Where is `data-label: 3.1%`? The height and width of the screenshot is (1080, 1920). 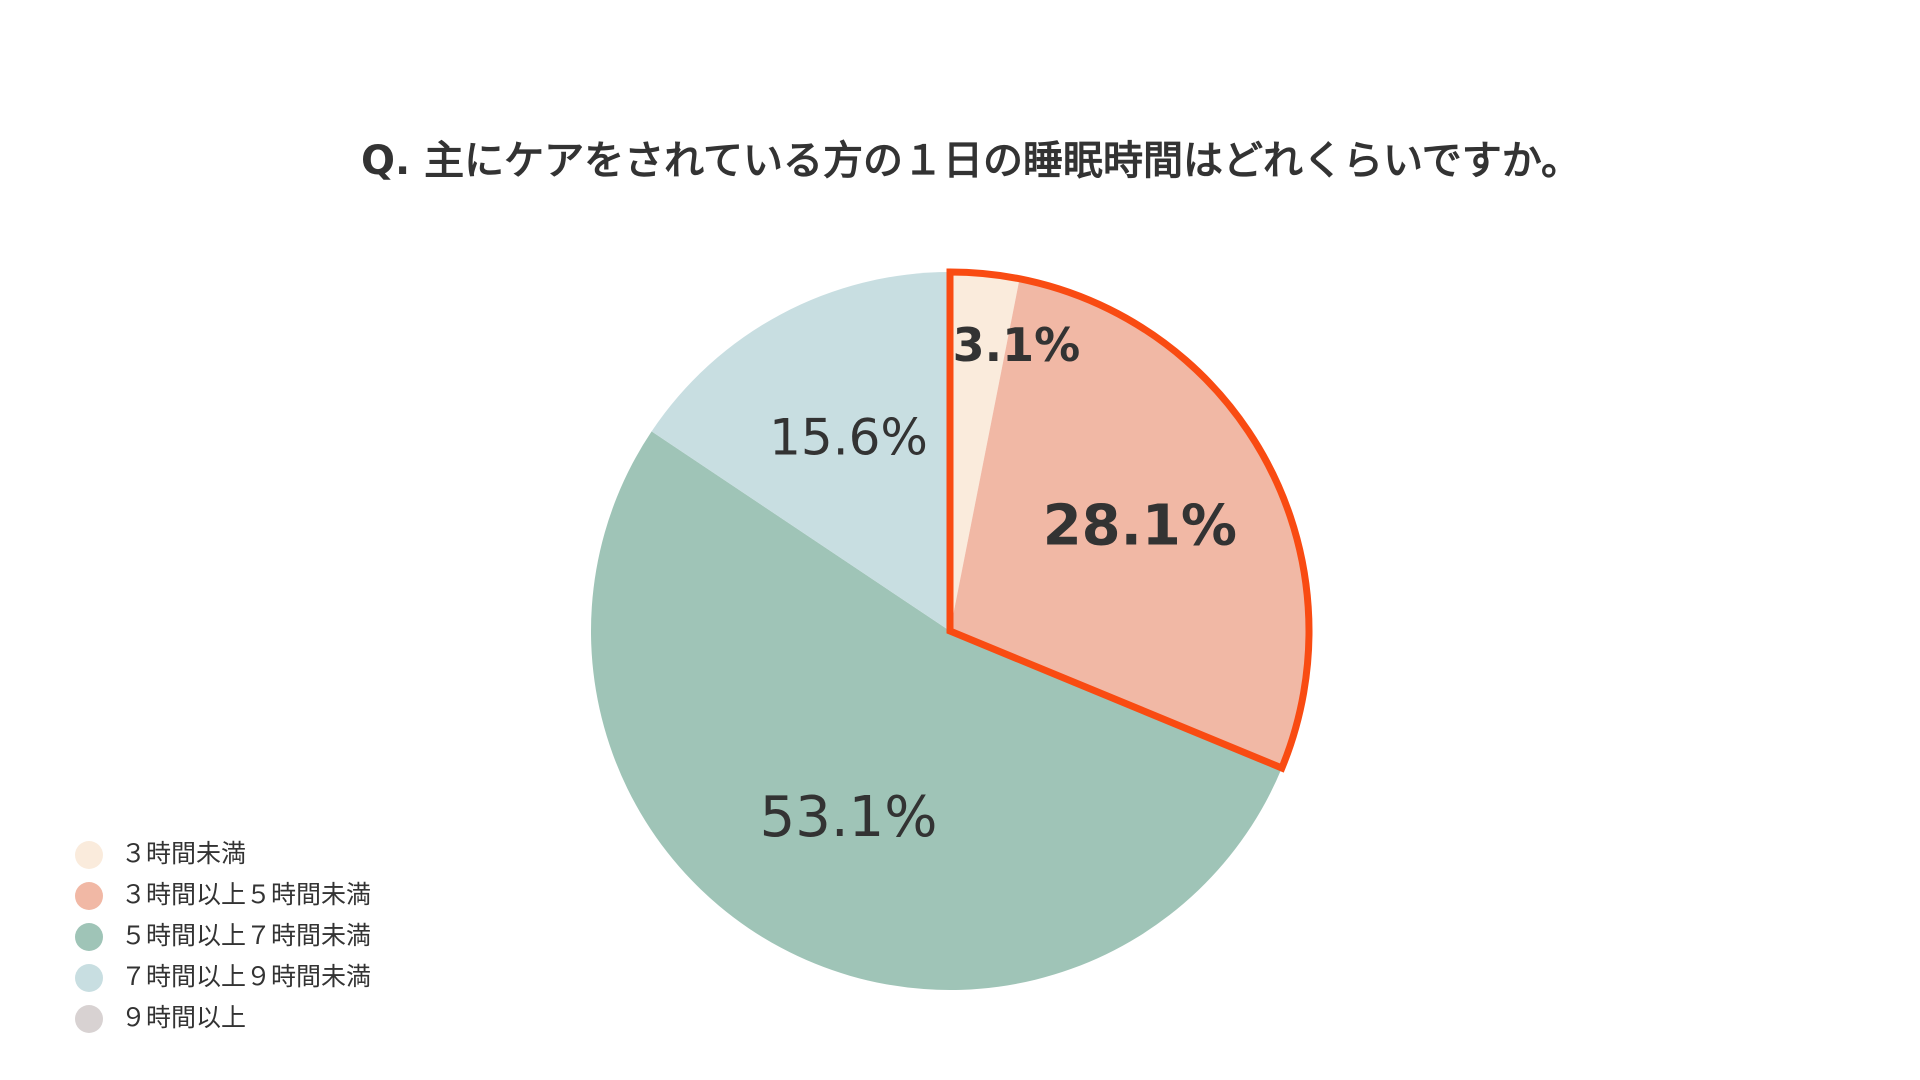 data-label: 3.1% is located at coordinates (1017, 345).